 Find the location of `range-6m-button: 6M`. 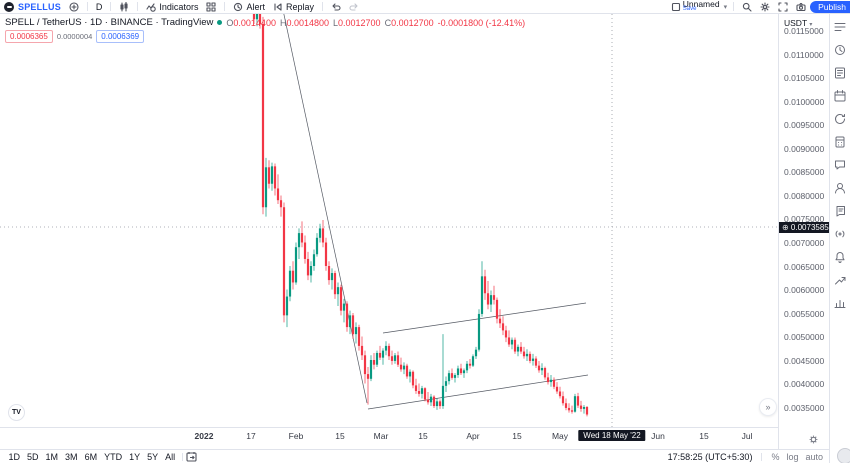

range-6m-button: 6M is located at coordinates (91, 456).